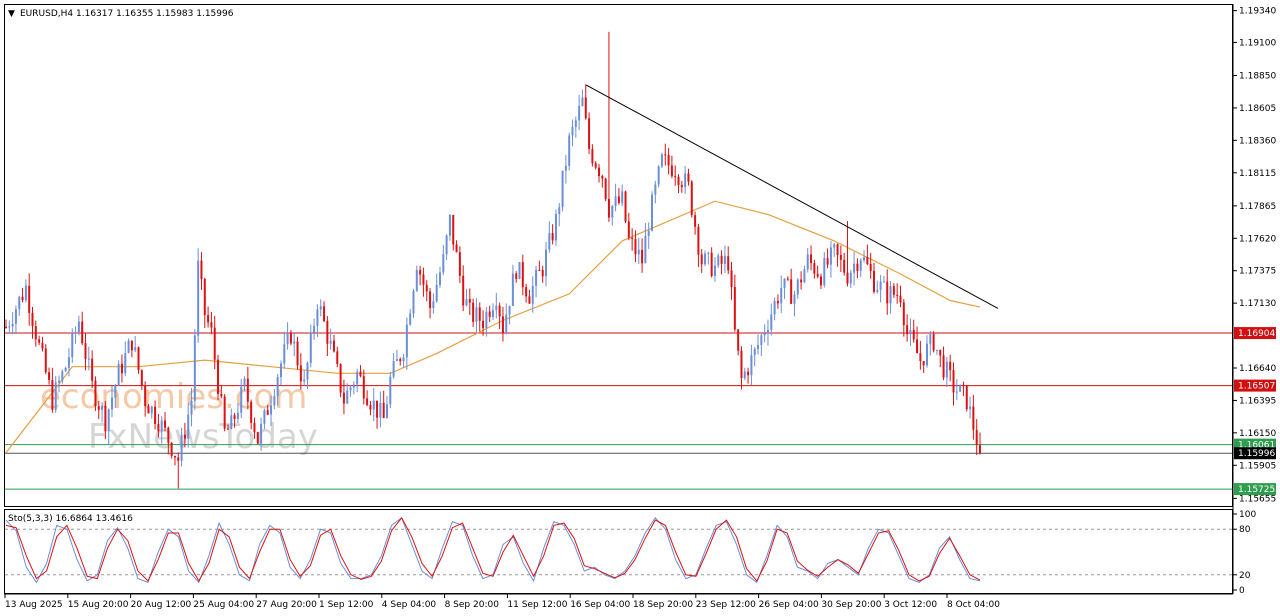 Image resolution: width=1280 pixels, height=616 pixels. What do you see at coordinates (851, 605) in the screenshot?
I see `time-tick-label: 30 Sep 20:00` at bounding box center [851, 605].